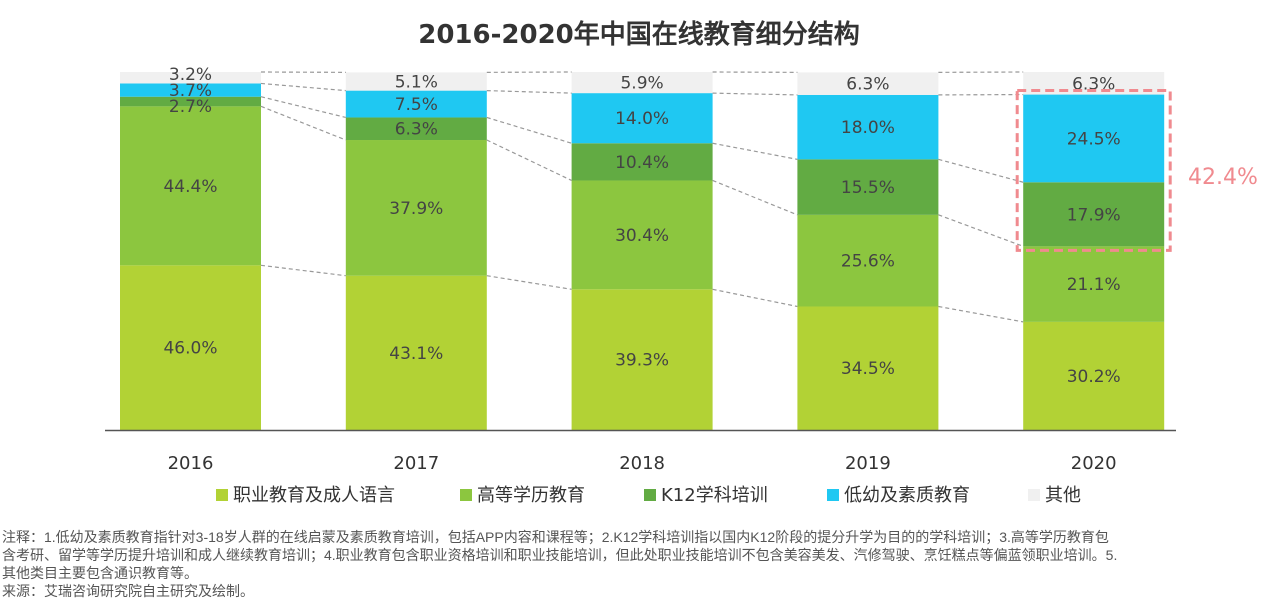 Image resolution: width=1278 pixels, height=607 pixels. I want to click on data-label: 43.1%, so click(416, 354).